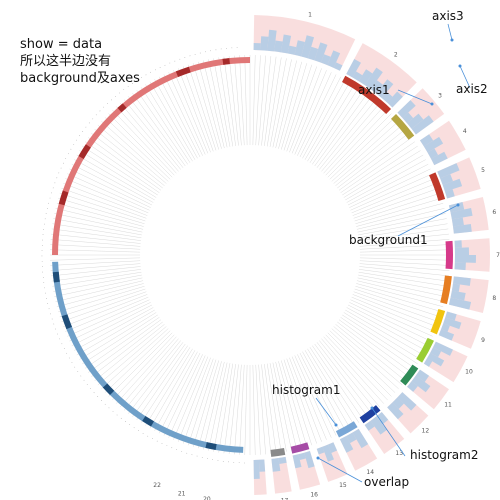  What do you see at coordinates (63, 198) in the screenshot?
I see `ideogram-band-dark` at bounding box center [63, 198].